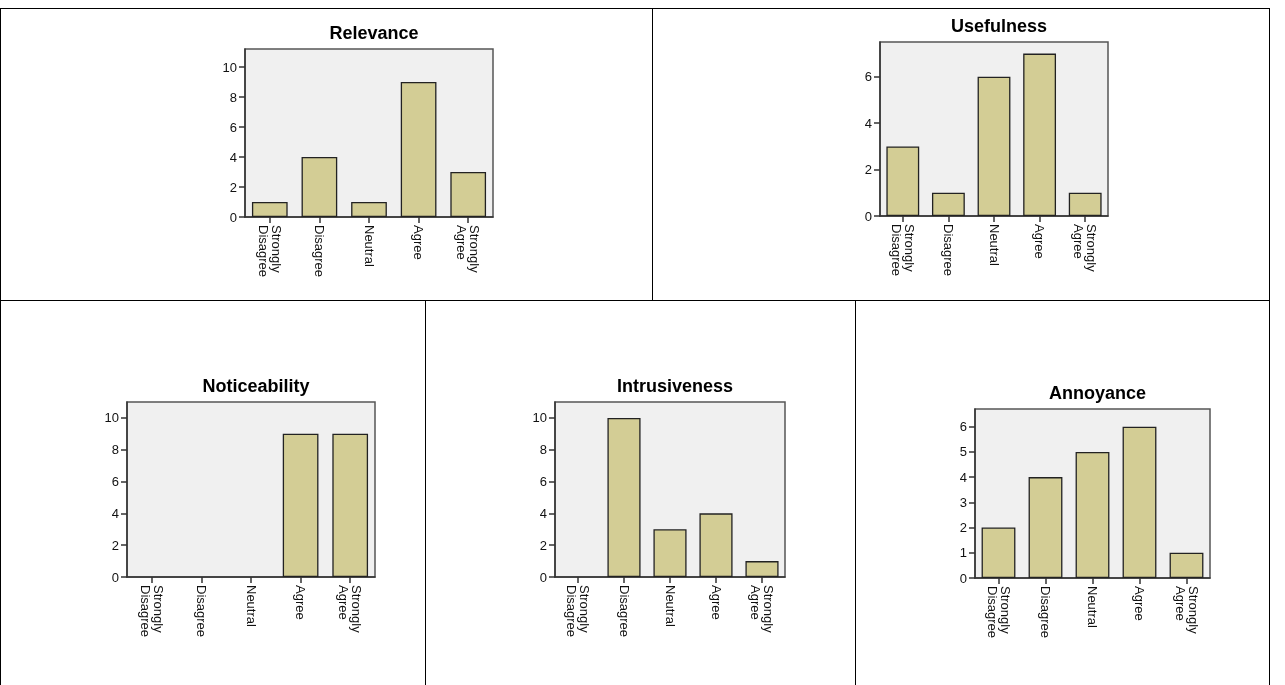 This screenshot has width=1285, height=685. Describe the element at coordinates (999, 26) in the screenshot. I see `chart-title: Usefulness` at that location.